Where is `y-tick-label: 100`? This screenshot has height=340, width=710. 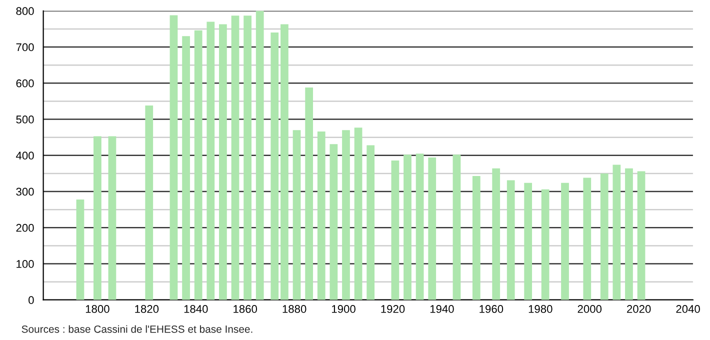
y-tick-label: 100 is located at coordinates (25, 264).